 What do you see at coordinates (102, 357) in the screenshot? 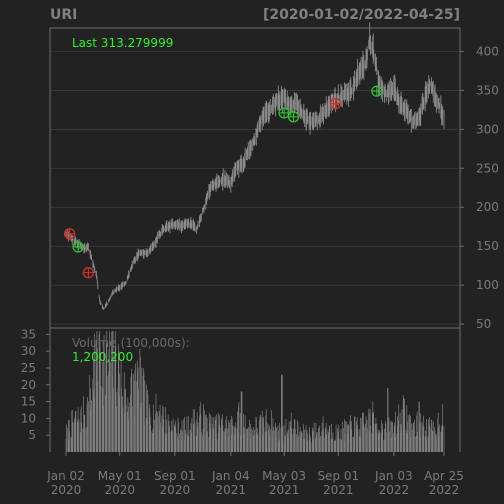
I see `volume-value: 1,200,200` at bounding box center [102, 357].